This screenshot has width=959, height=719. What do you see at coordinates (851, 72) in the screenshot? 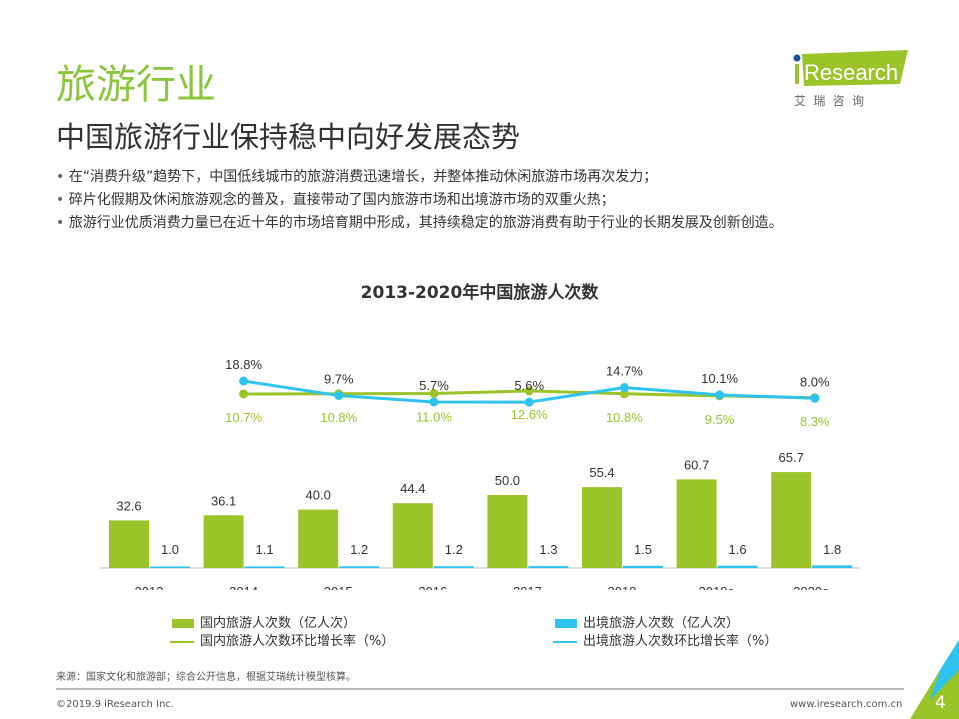
I see `svg-text: Research` at bounding box center [851, 72].